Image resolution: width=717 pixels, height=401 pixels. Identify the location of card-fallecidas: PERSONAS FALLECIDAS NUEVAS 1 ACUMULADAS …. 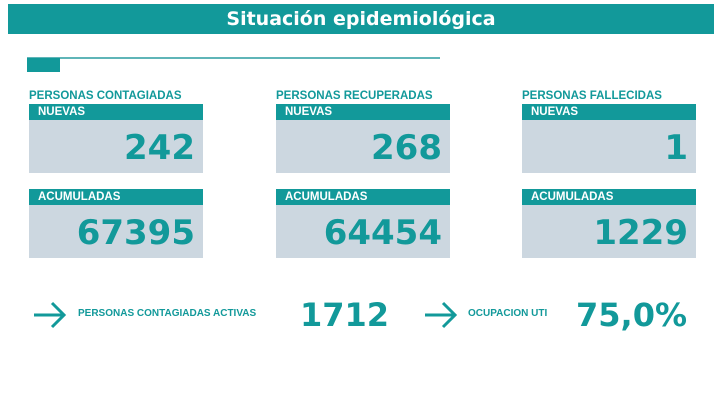
(609, 173).